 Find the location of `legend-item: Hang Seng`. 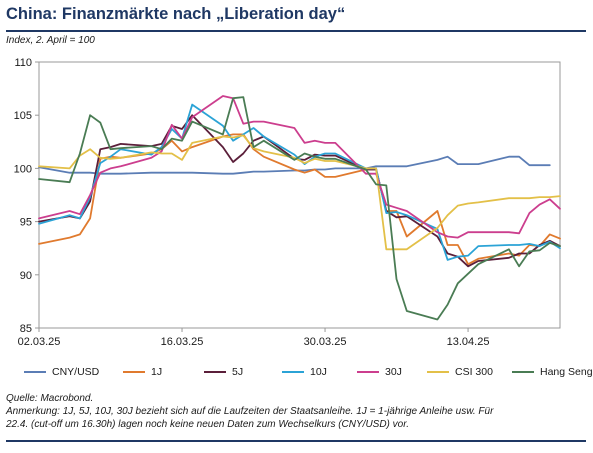

legend-item: Hang Seng is located at coordinates (552, 372).